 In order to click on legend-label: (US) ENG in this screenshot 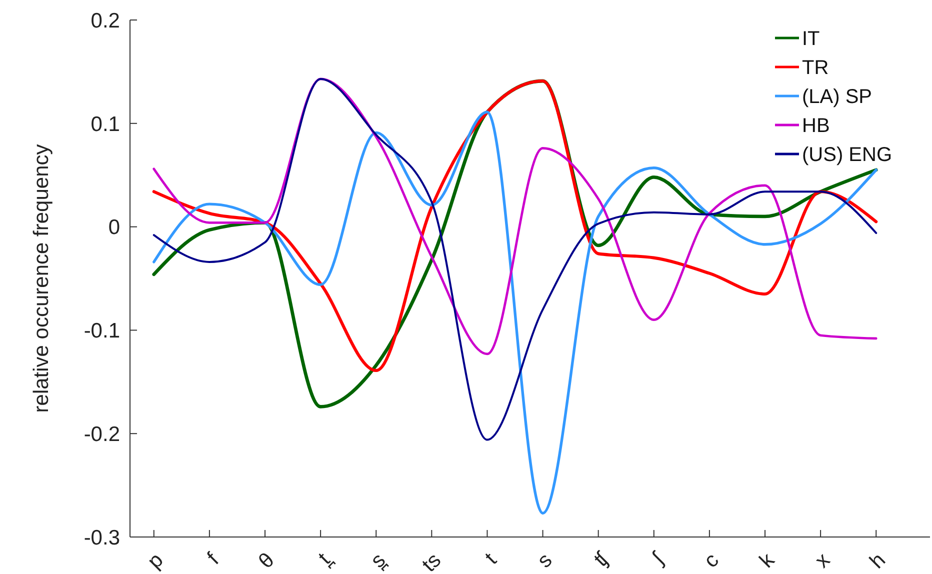, I will do `click(847, 155)`.